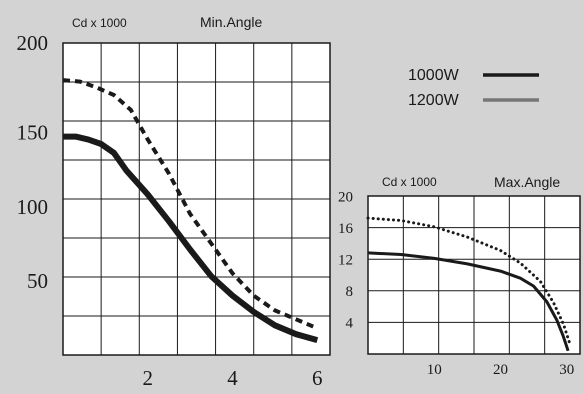 This screenshot has height=394, width=583. I want to click on y-tick-label: 16, so click(346, 229).